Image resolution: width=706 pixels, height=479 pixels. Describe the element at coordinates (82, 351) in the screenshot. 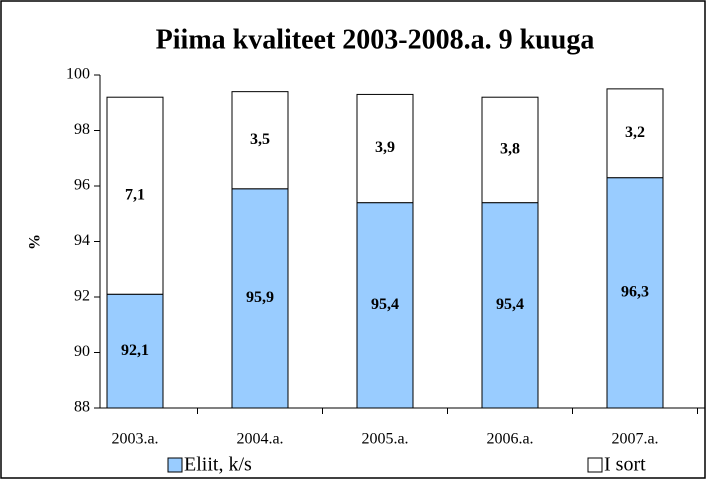

I see `y-tick-label: 90` at that location.